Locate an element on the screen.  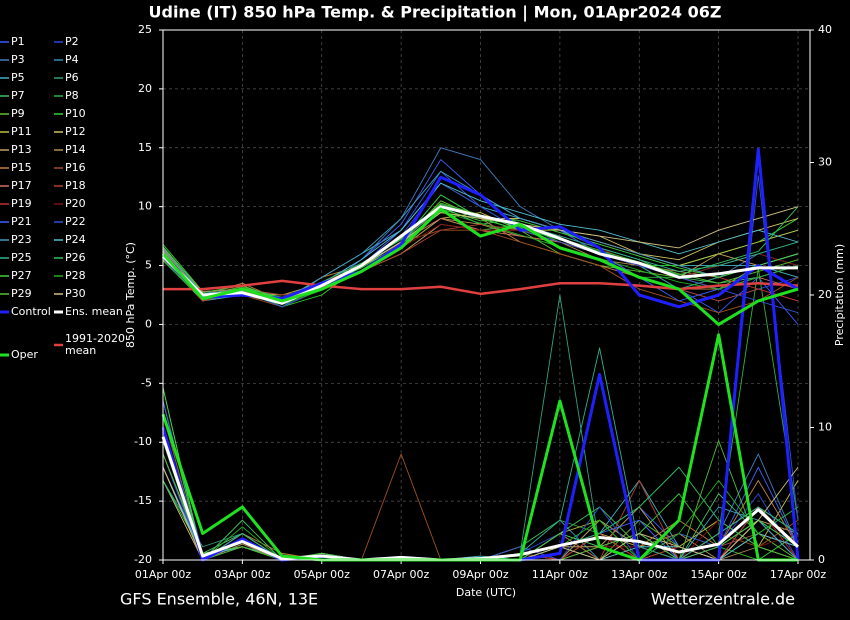
legend-label: P19 is located at coordinates (21, 203).